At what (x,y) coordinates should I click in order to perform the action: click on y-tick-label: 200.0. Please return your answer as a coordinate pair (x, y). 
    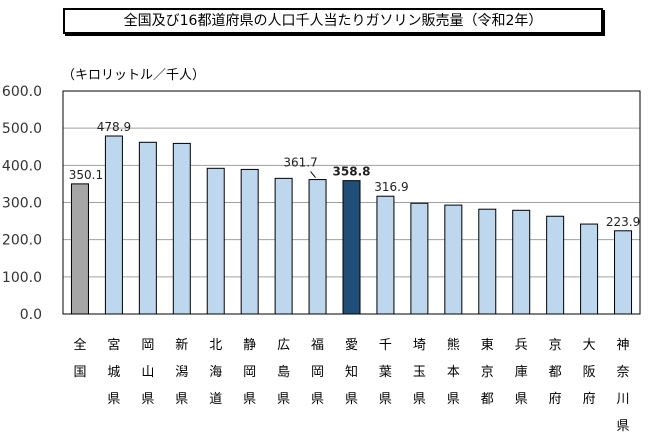
    Looking at the image, I should click on (22, 241).